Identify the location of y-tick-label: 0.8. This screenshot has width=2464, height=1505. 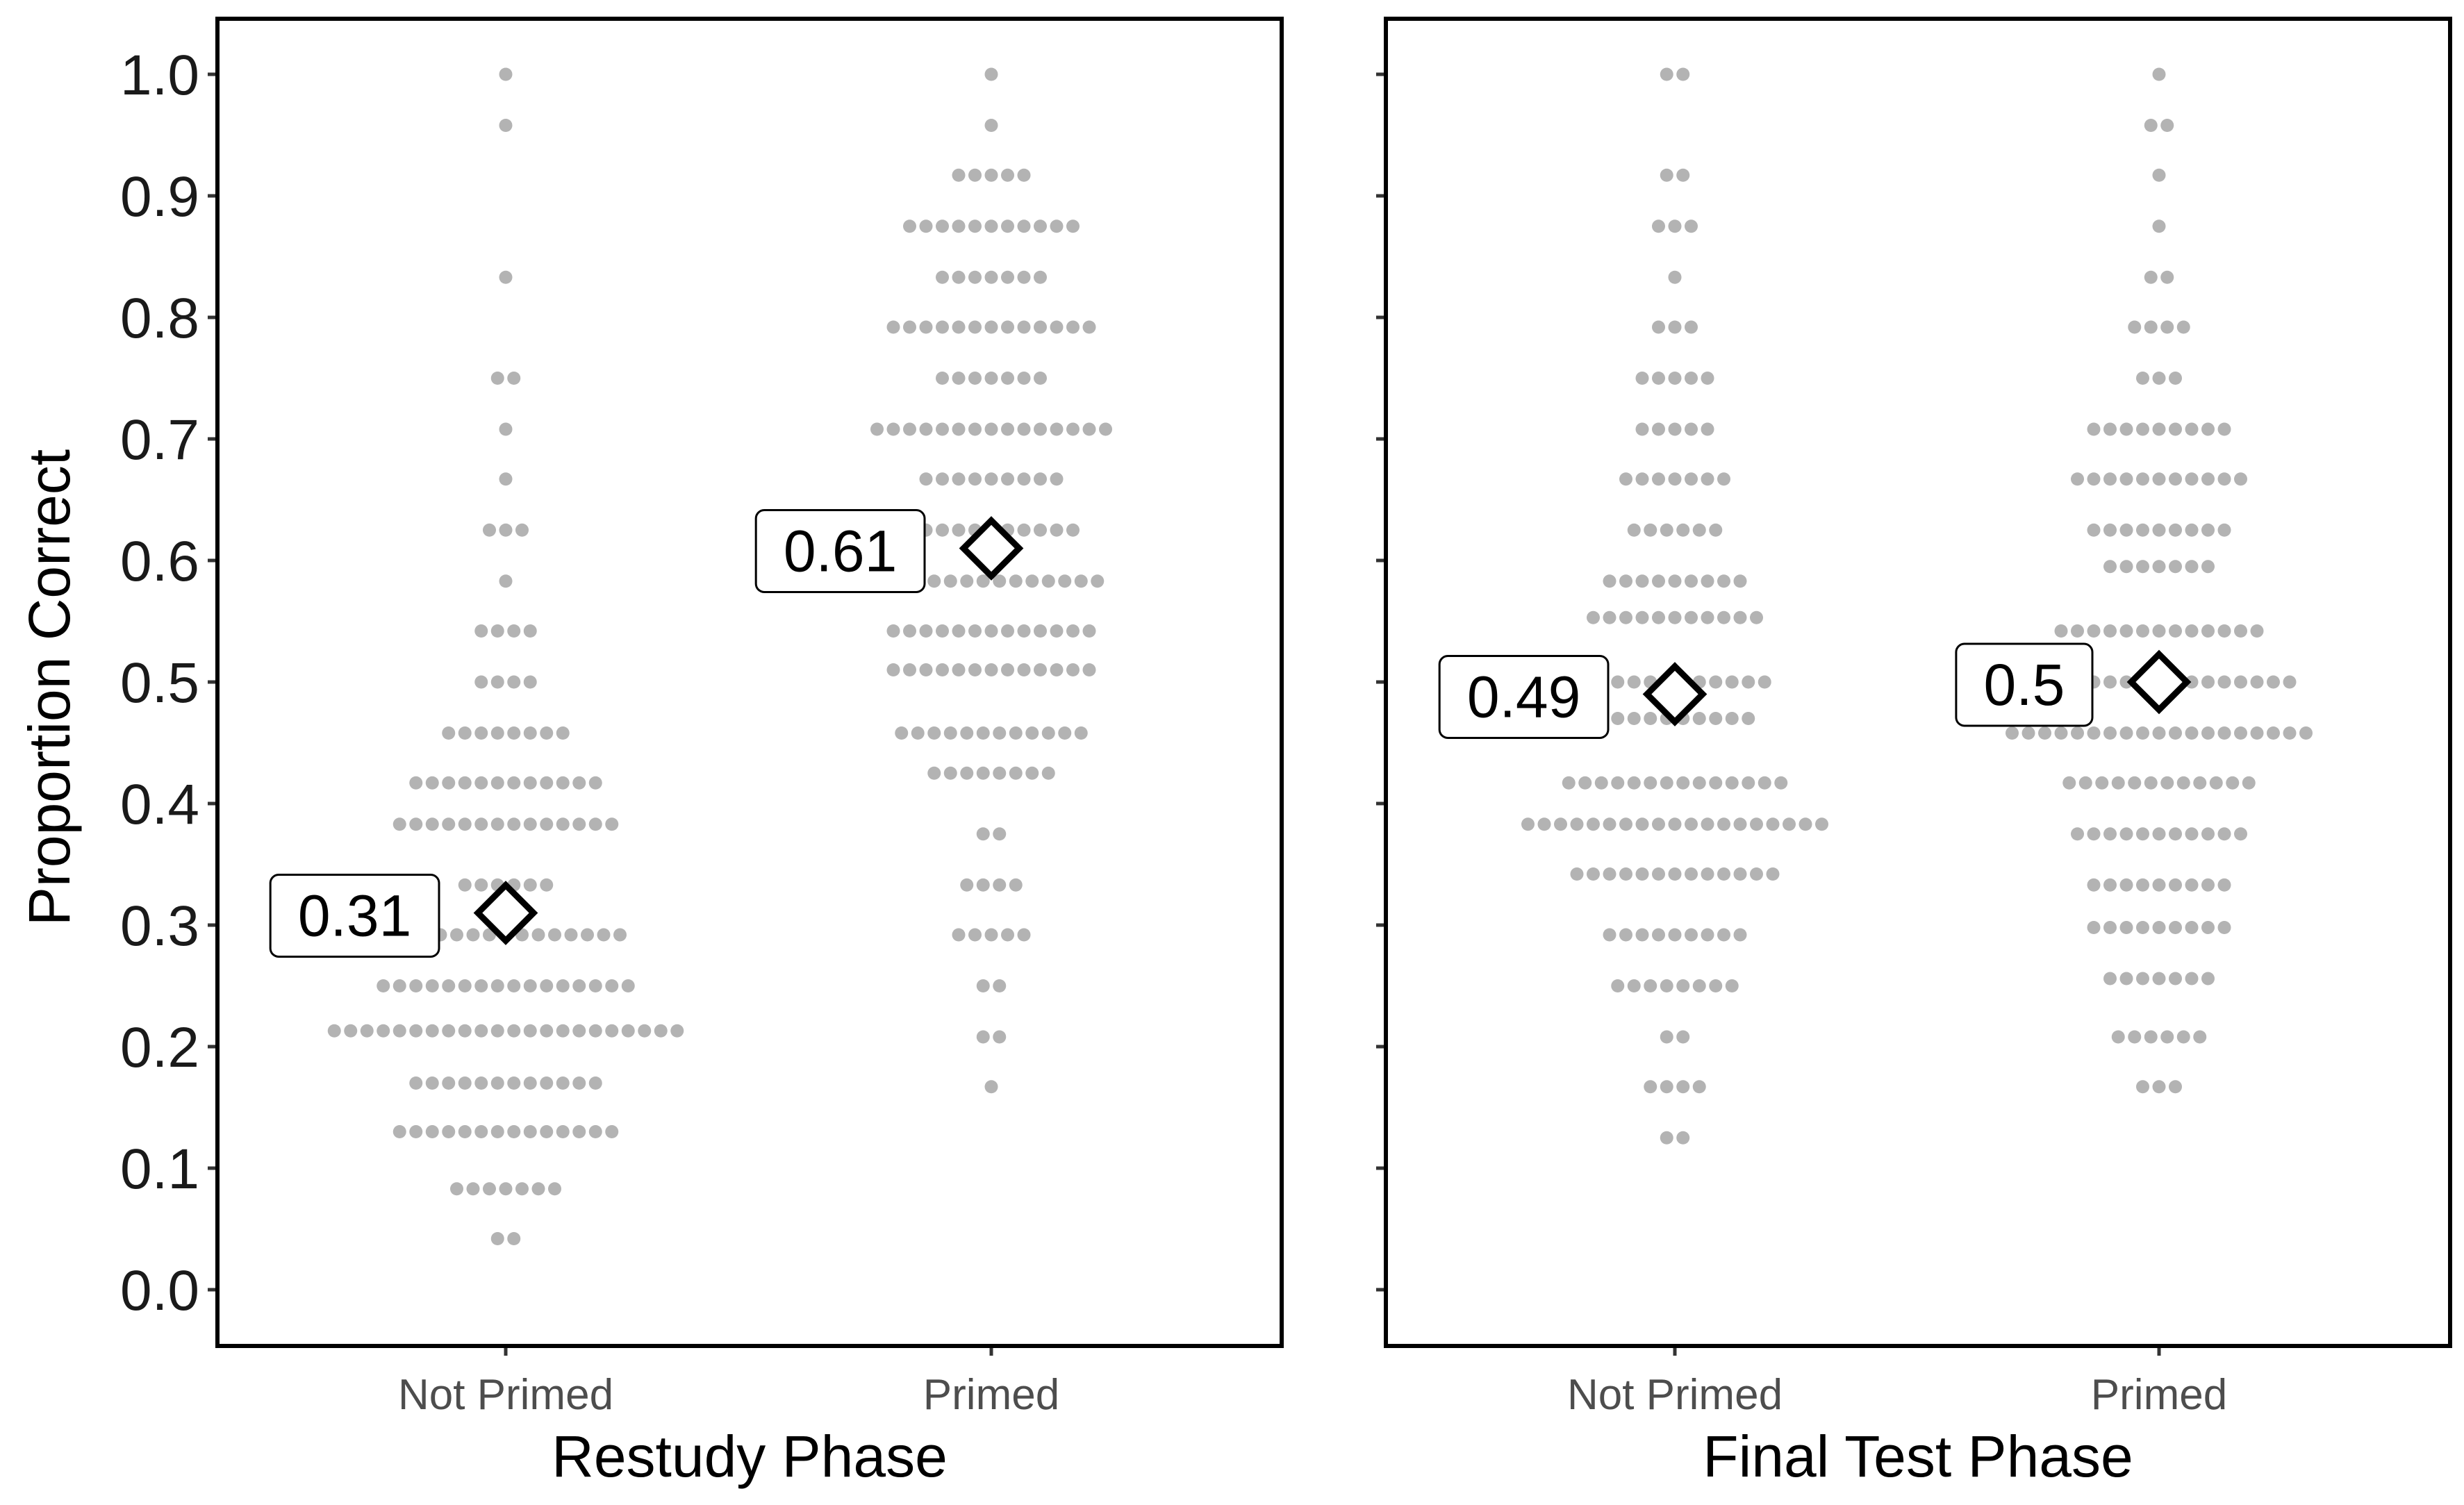
(159, 318).